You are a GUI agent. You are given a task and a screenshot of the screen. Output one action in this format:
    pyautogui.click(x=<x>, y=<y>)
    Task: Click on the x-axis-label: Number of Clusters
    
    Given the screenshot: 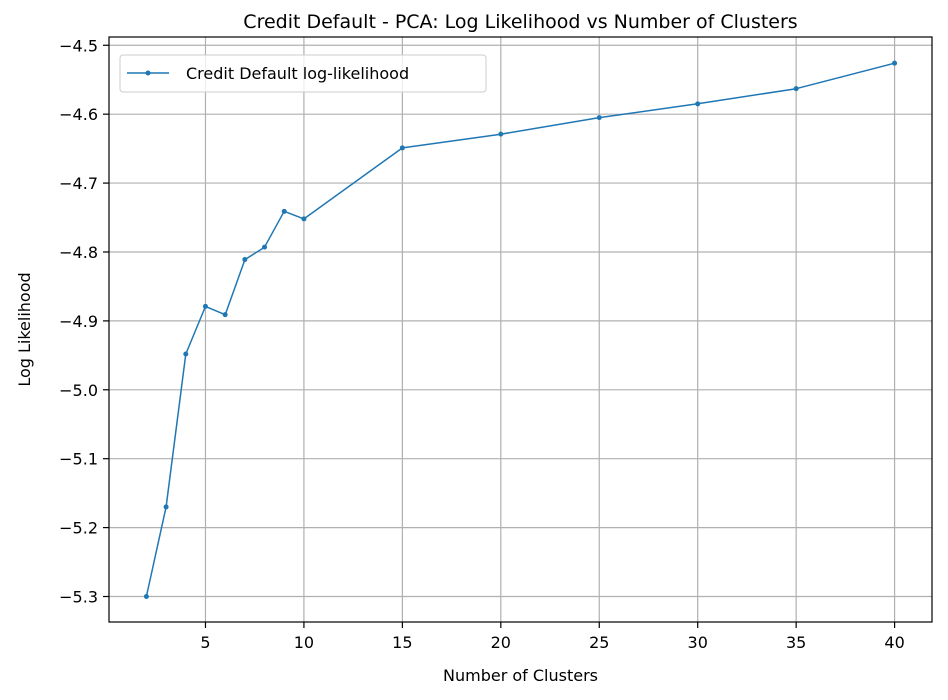 What is the action you would take?
    pyautogui.click(x=520, y=675)
    